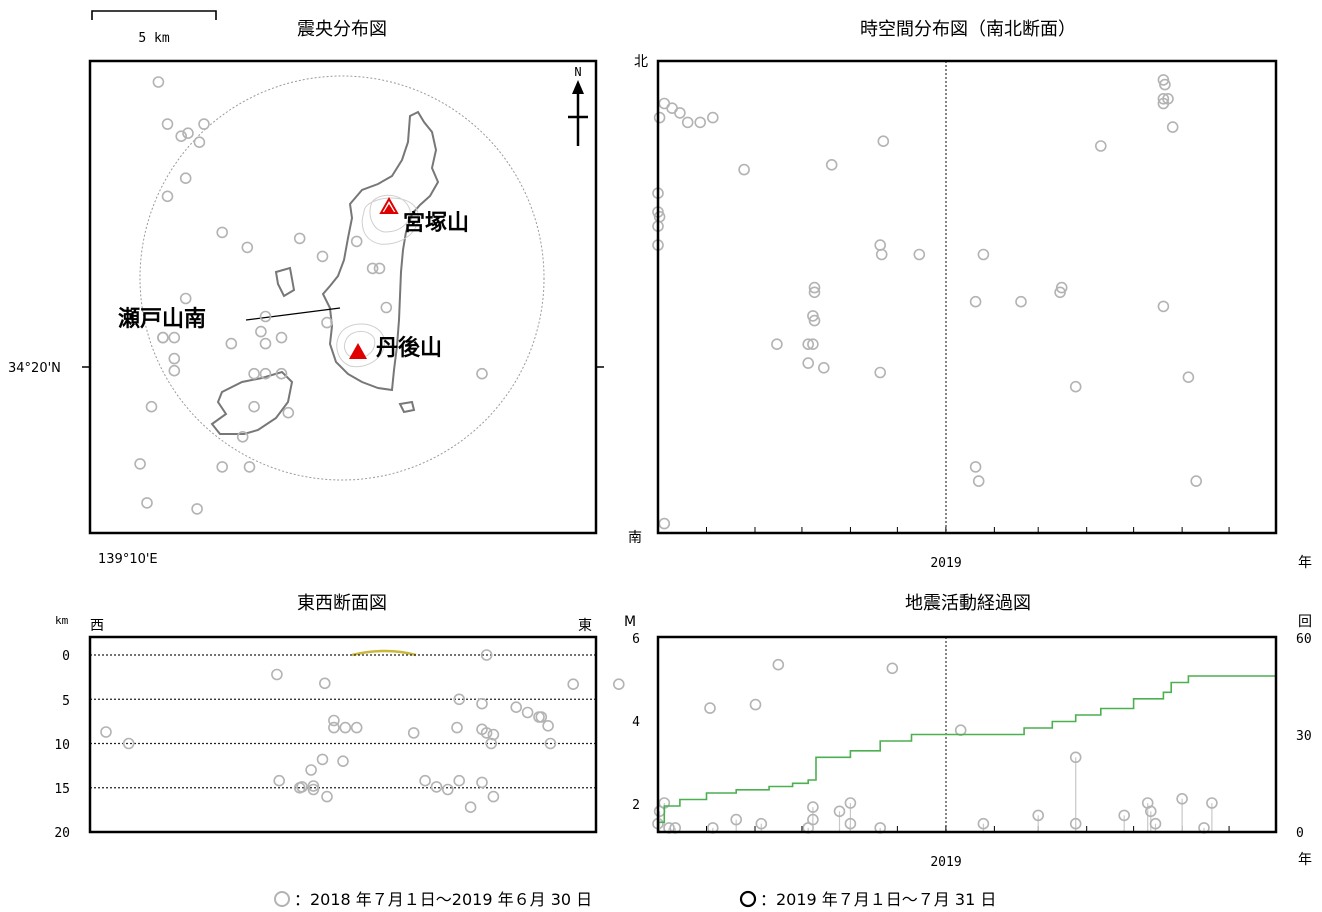 The width and height of the screenshot is (1322, 912). What do you see at coordinates (1305, 563) in the screenshot?
I see `spacetime-year-unit: 年` at bounding box center [1305, 563].